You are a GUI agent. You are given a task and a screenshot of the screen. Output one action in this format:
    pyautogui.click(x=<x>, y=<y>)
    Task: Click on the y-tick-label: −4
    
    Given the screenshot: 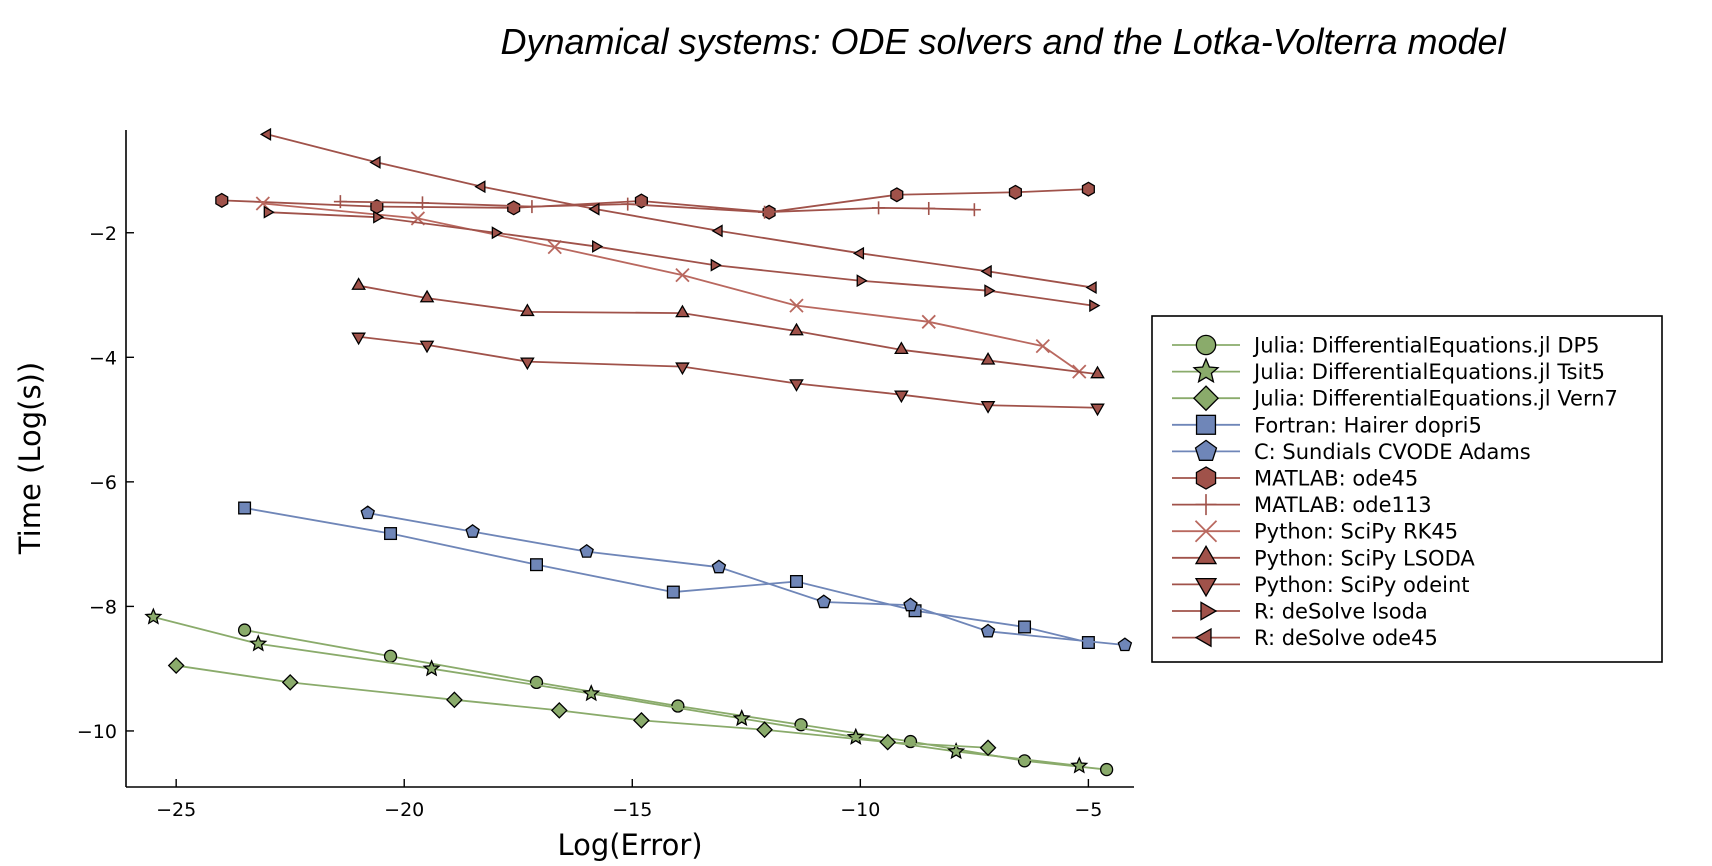 What is the action you would take?
    pyautogui.click(x=103, y=358)
    